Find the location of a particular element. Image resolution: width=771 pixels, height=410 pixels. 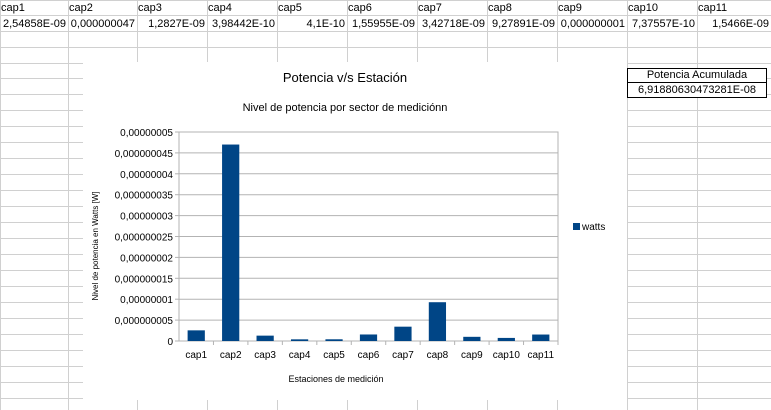

y-tick-label: 0,00000001 is located at coordinates (146, 300).